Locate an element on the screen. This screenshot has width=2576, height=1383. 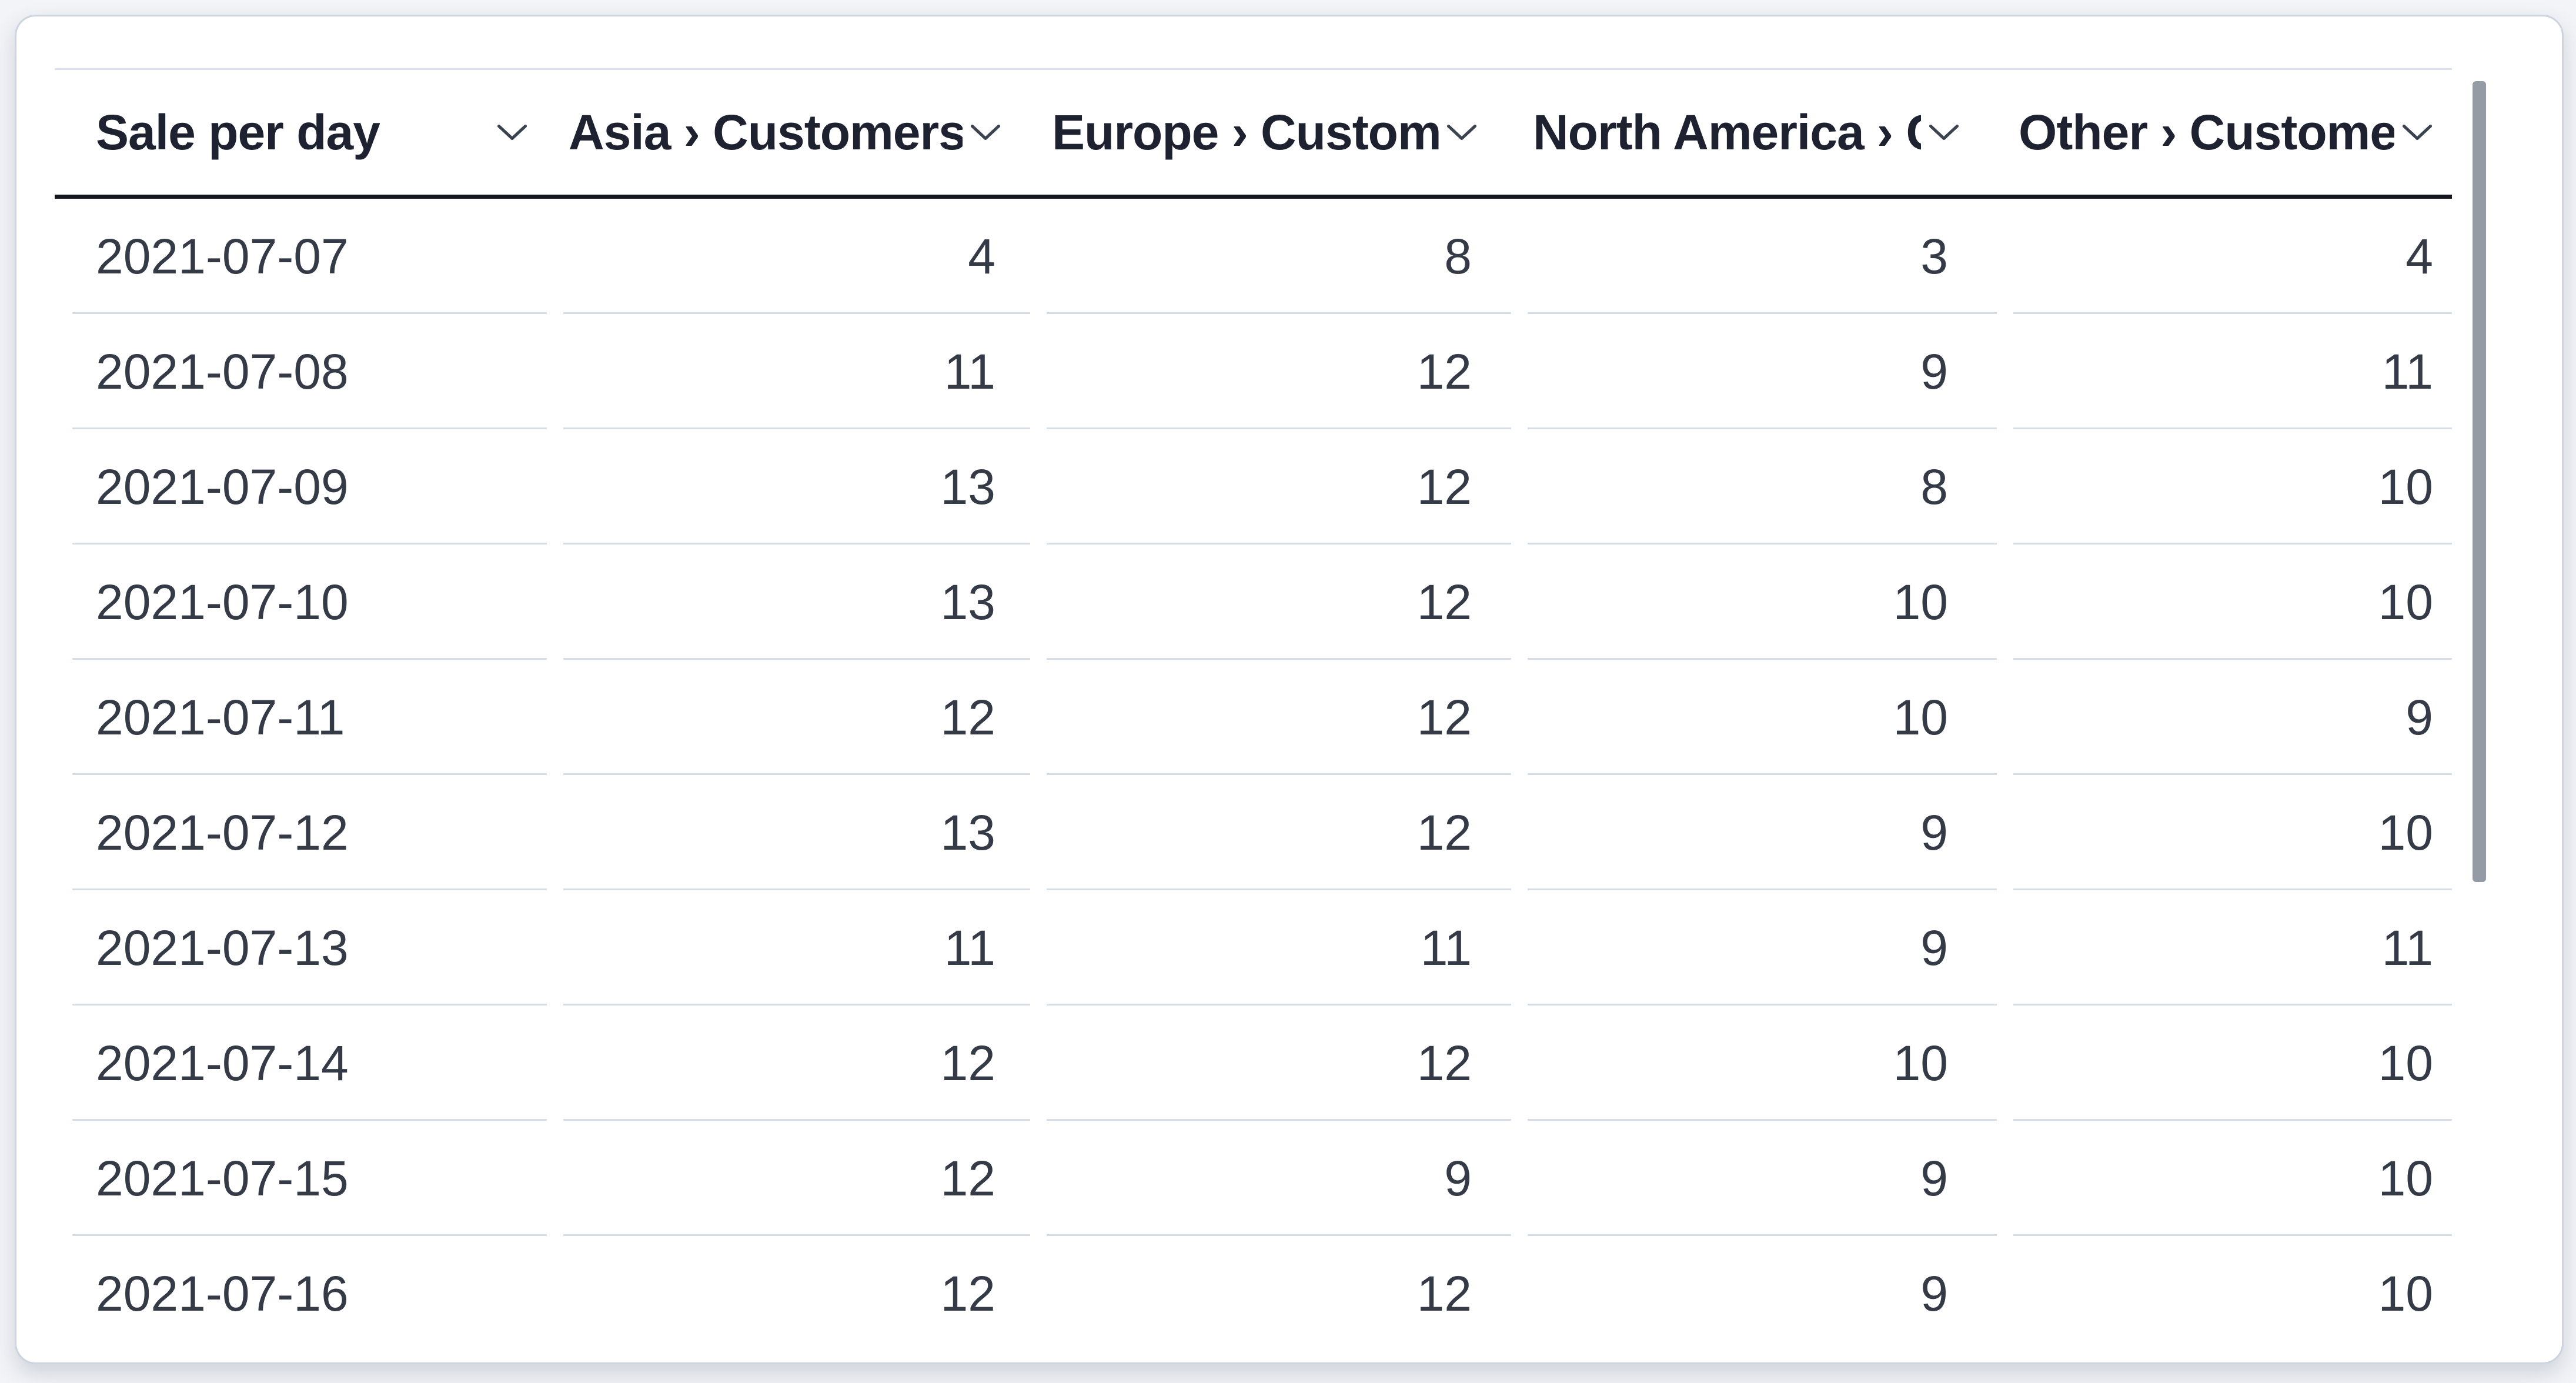
table-row: 2021-07-07 4 8 3 4 is located at coordinates (1253, 256).